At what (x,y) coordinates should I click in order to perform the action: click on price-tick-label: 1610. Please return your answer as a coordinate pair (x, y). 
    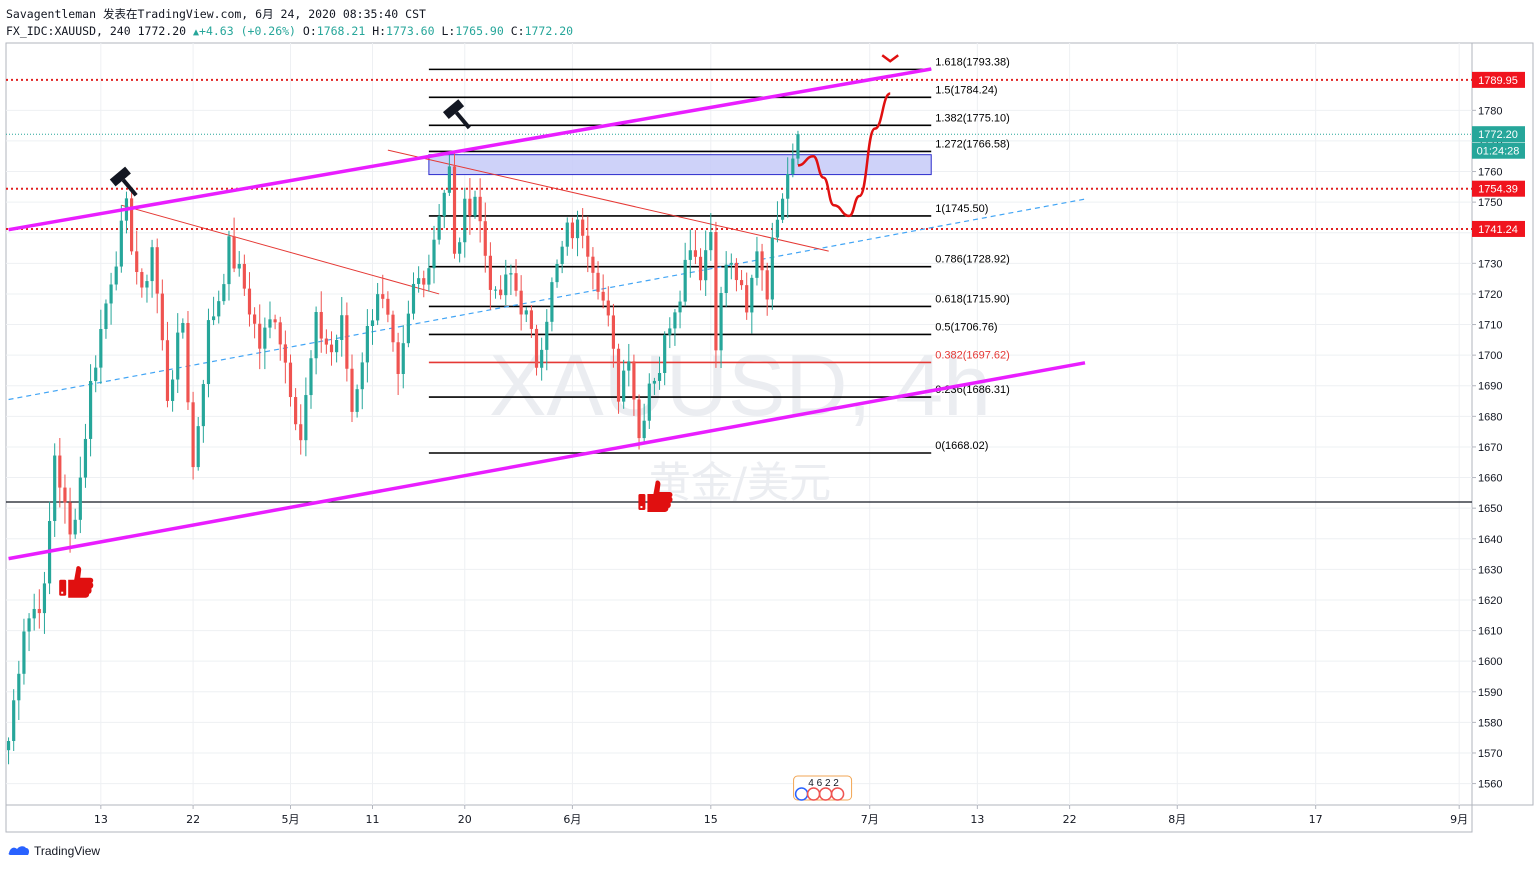
    Looking at the image, I should click on (1490, 632).